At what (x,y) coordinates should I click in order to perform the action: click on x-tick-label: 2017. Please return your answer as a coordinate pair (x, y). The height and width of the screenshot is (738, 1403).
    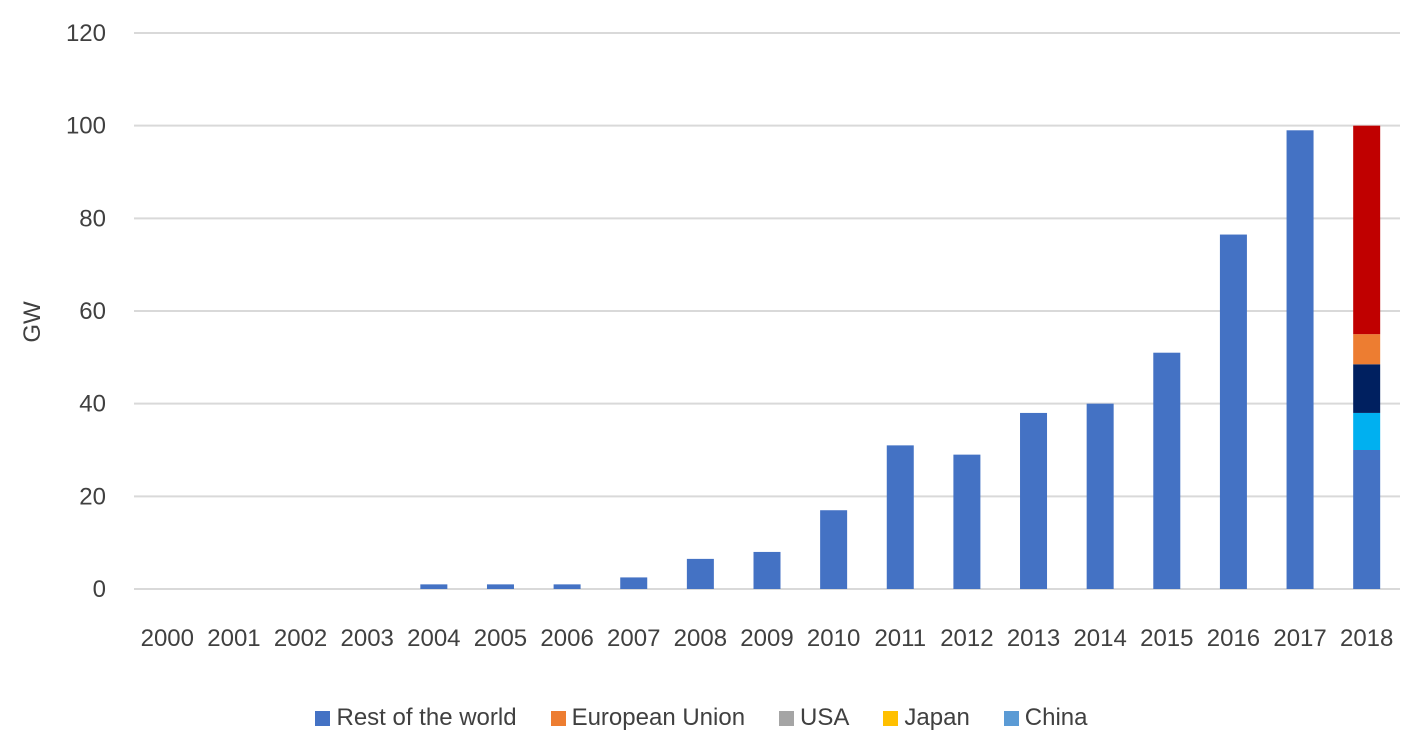
    Looking at the image, I should click on (1299, 638).